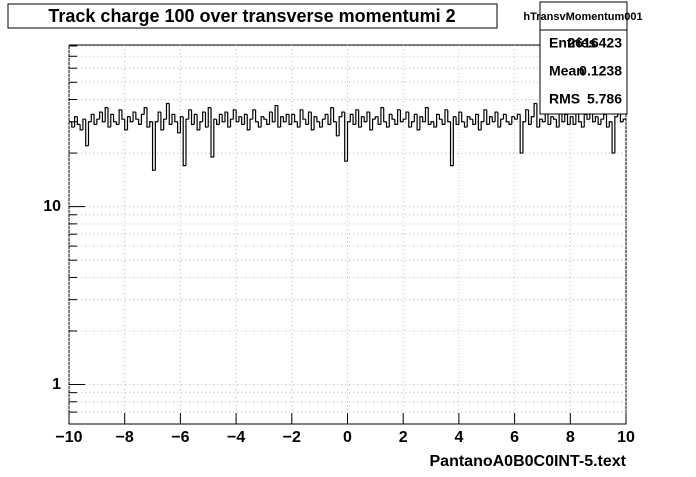  I want to click on title-box, so click(252, 16).